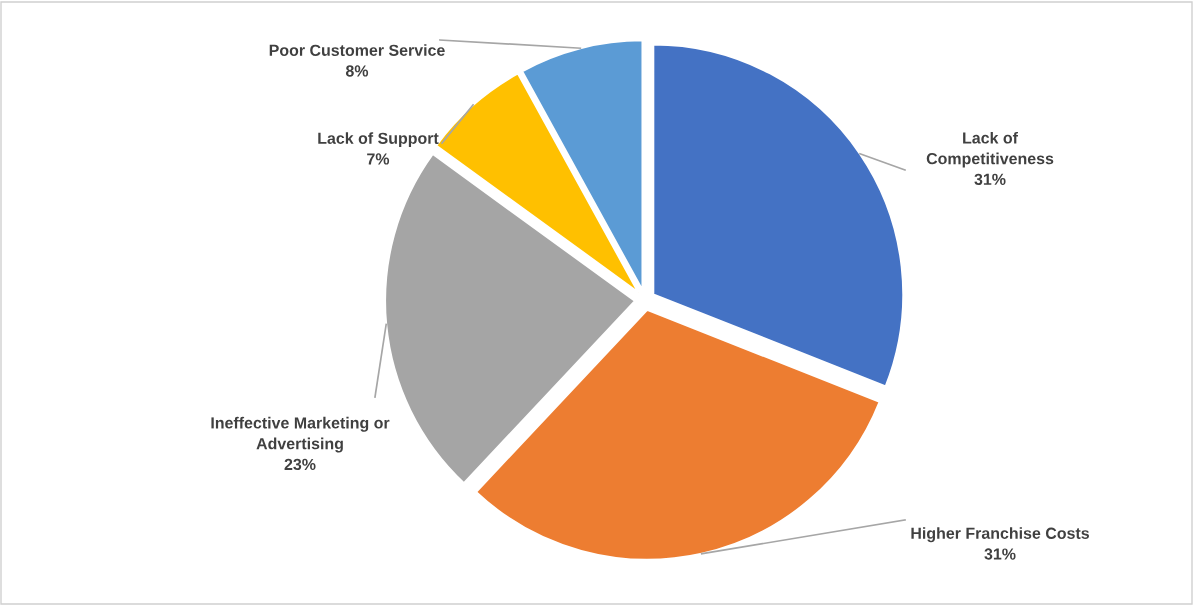 This screenshot has height=605, width=1194. What do you see at coordinates (300, 434) in the screenshot?
I see `slice-label: Ineffective Marketing or Advertising` at bounding box center [300, 434].